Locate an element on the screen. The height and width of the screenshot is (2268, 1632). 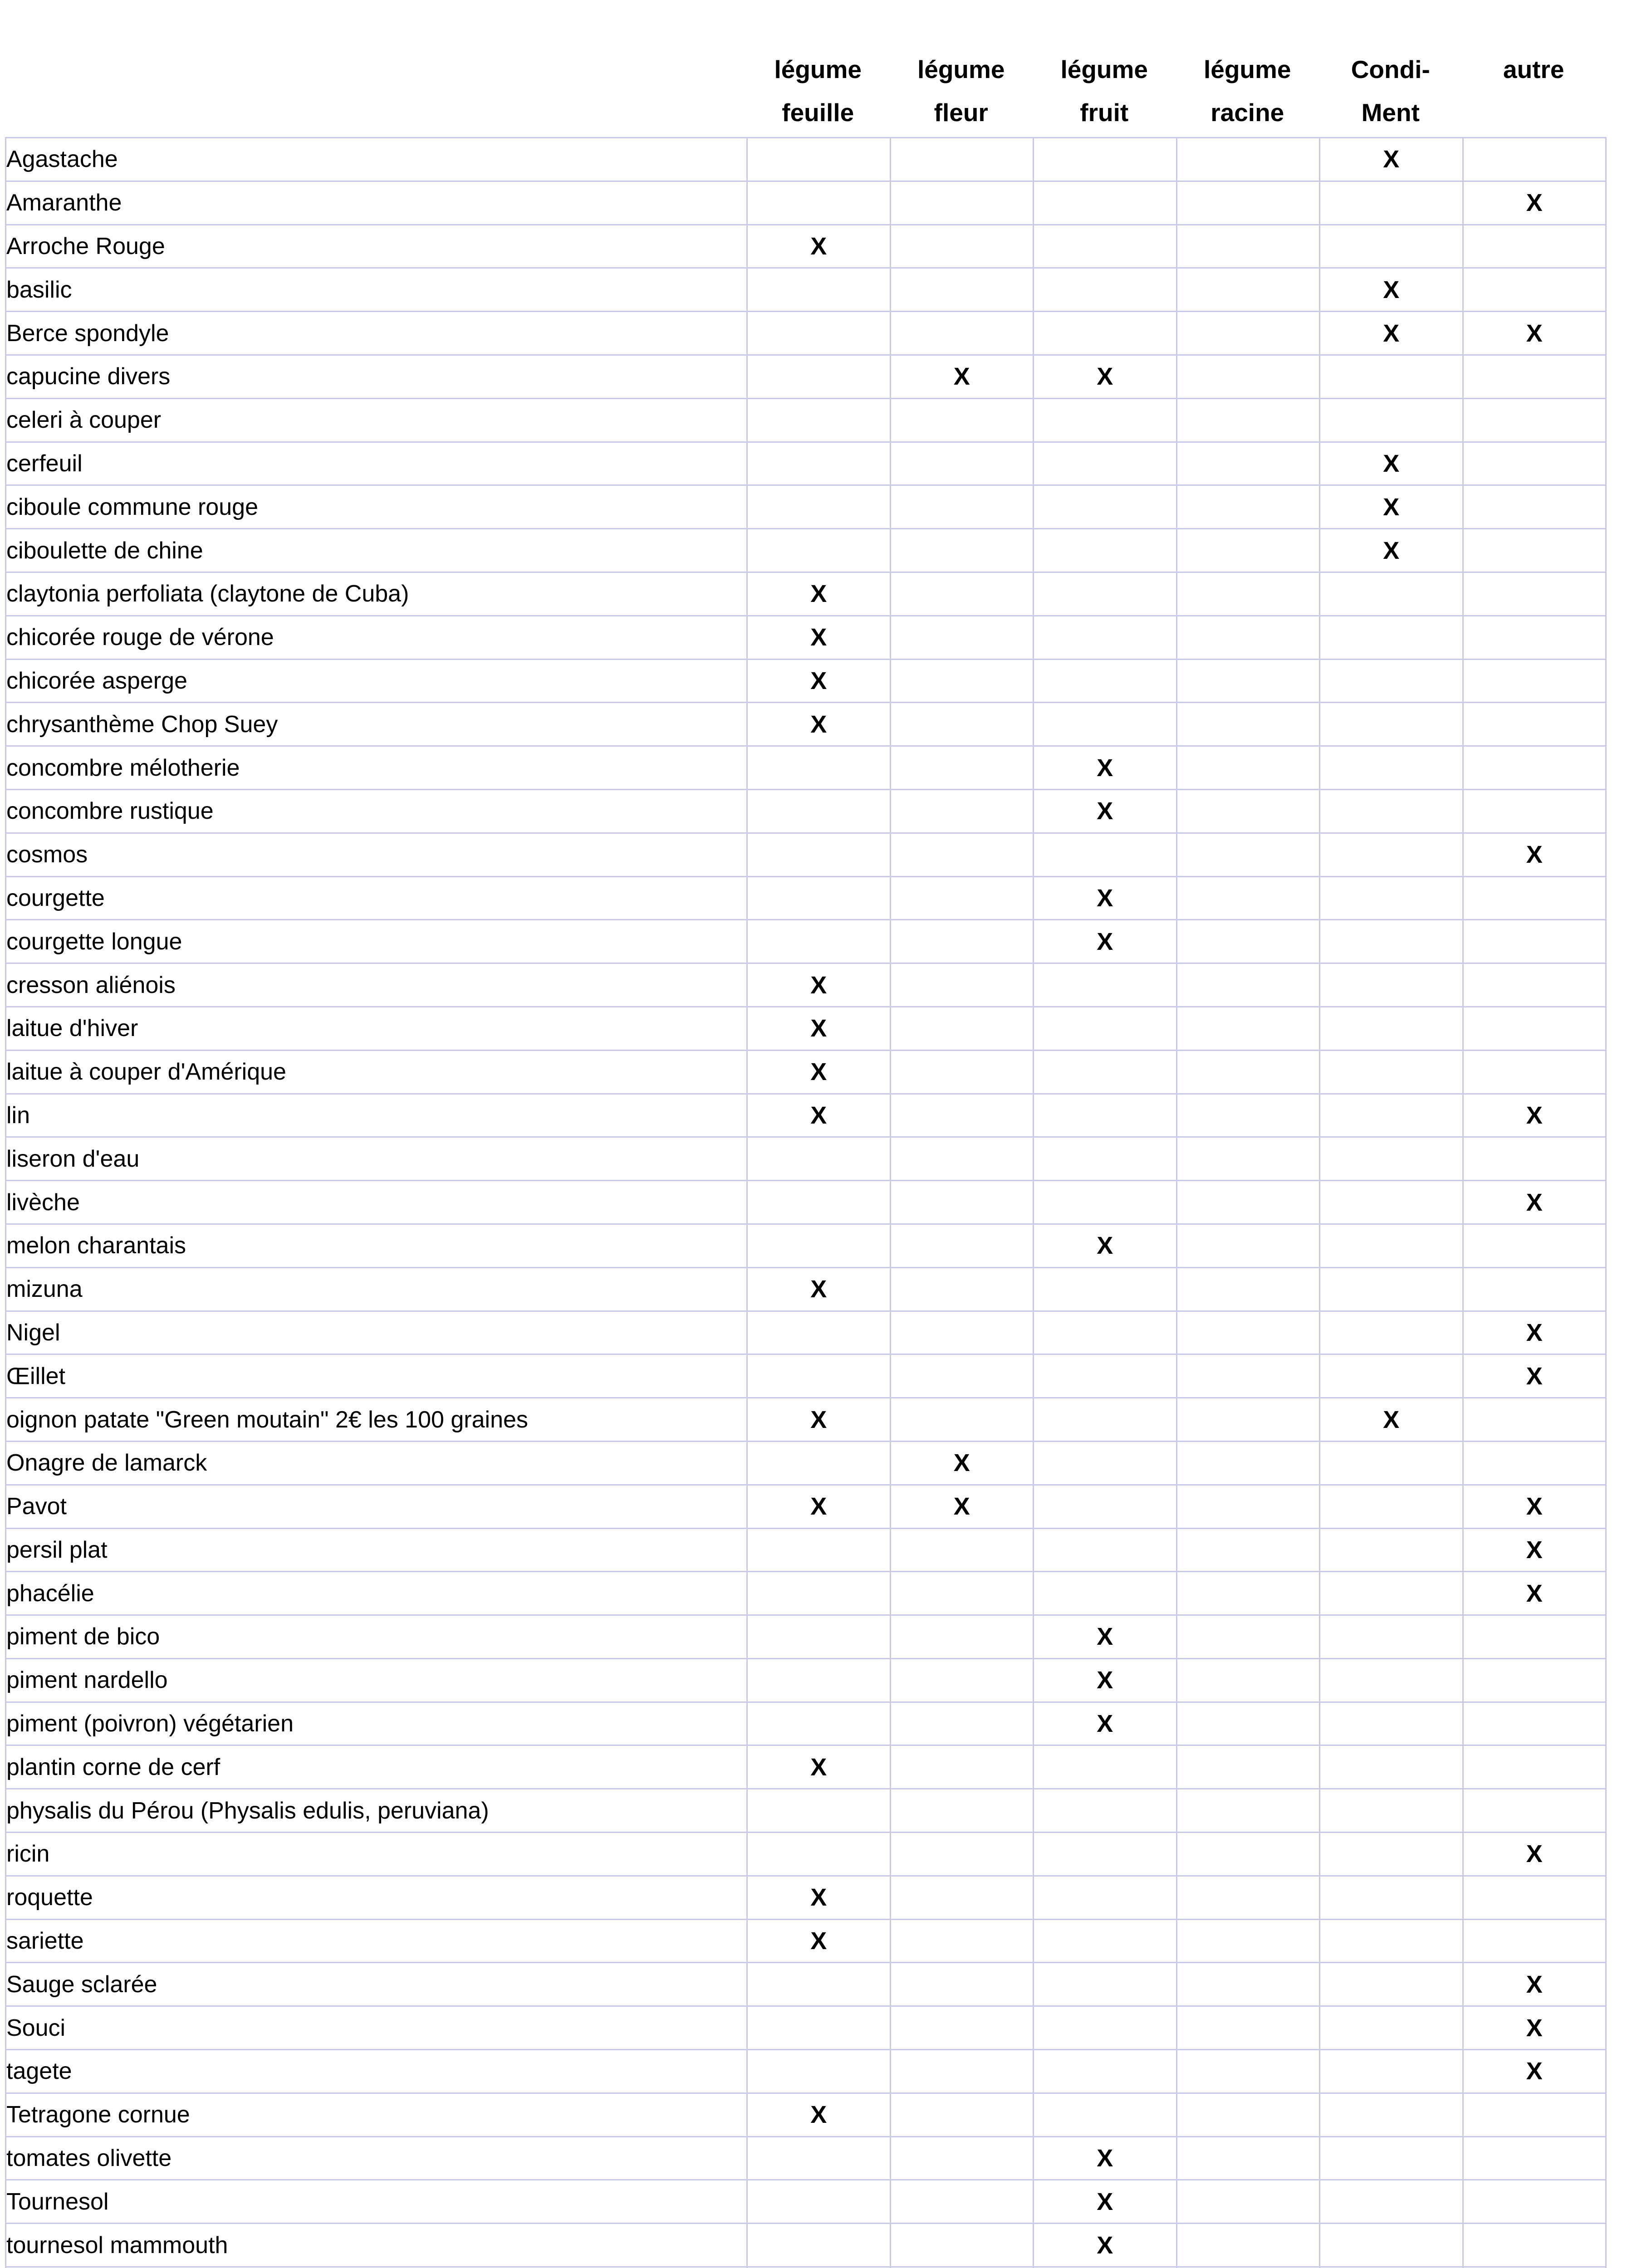
column-header-line2: fruit is located at coordinates (1104, 113).